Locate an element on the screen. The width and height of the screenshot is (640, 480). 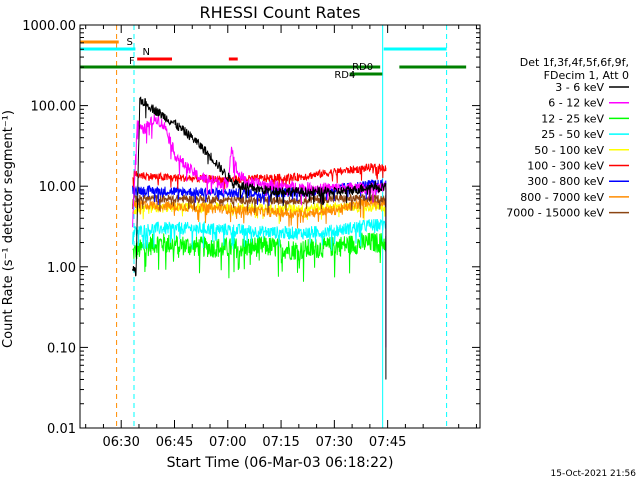
y-tick-label: 1.00 is located at coordinates (61, 268).